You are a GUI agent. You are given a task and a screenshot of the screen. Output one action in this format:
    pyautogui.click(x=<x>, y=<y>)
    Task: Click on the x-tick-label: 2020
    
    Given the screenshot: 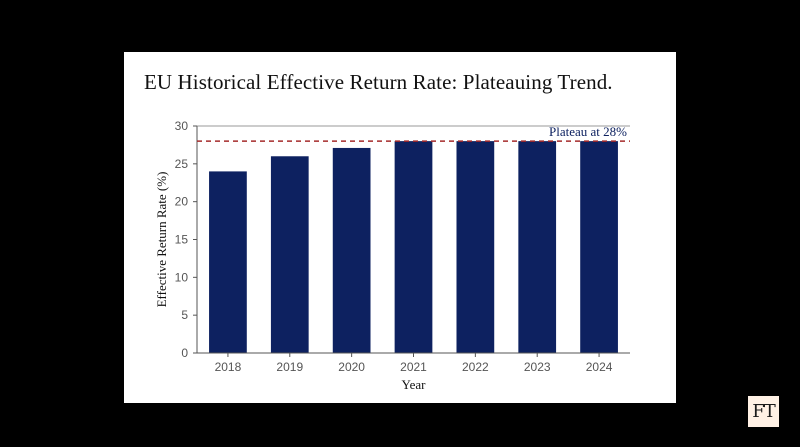 What is the action you would take?
    pyautogui.click(x=351, y=367)
    